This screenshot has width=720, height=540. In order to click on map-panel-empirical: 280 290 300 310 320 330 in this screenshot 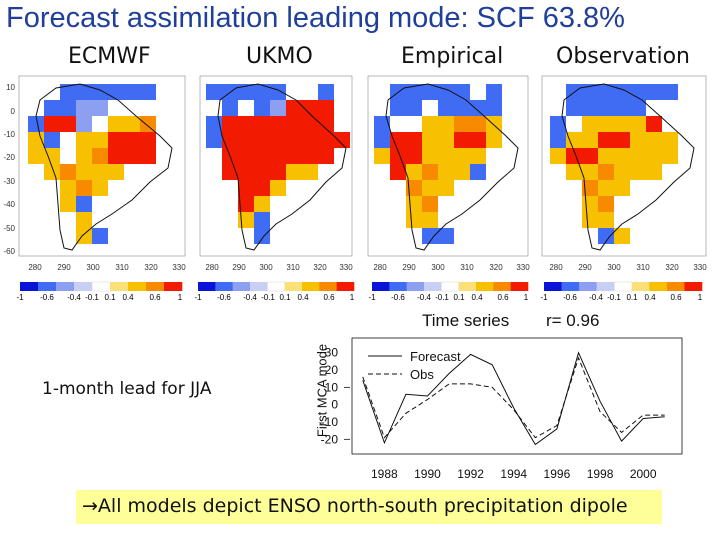, I will do `click(448, 173)`.